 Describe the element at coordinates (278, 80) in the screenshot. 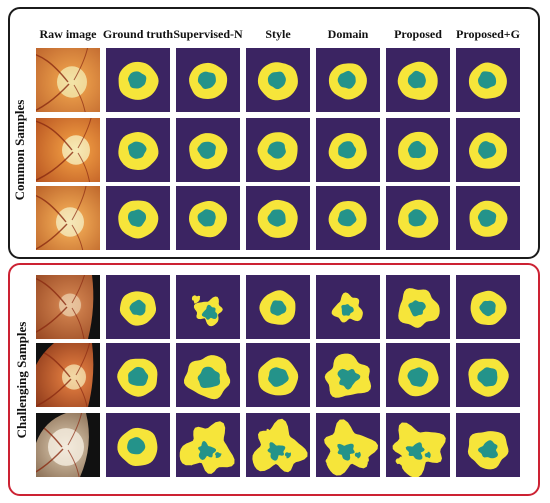

I see `common-row-1-mask-style` at that location.